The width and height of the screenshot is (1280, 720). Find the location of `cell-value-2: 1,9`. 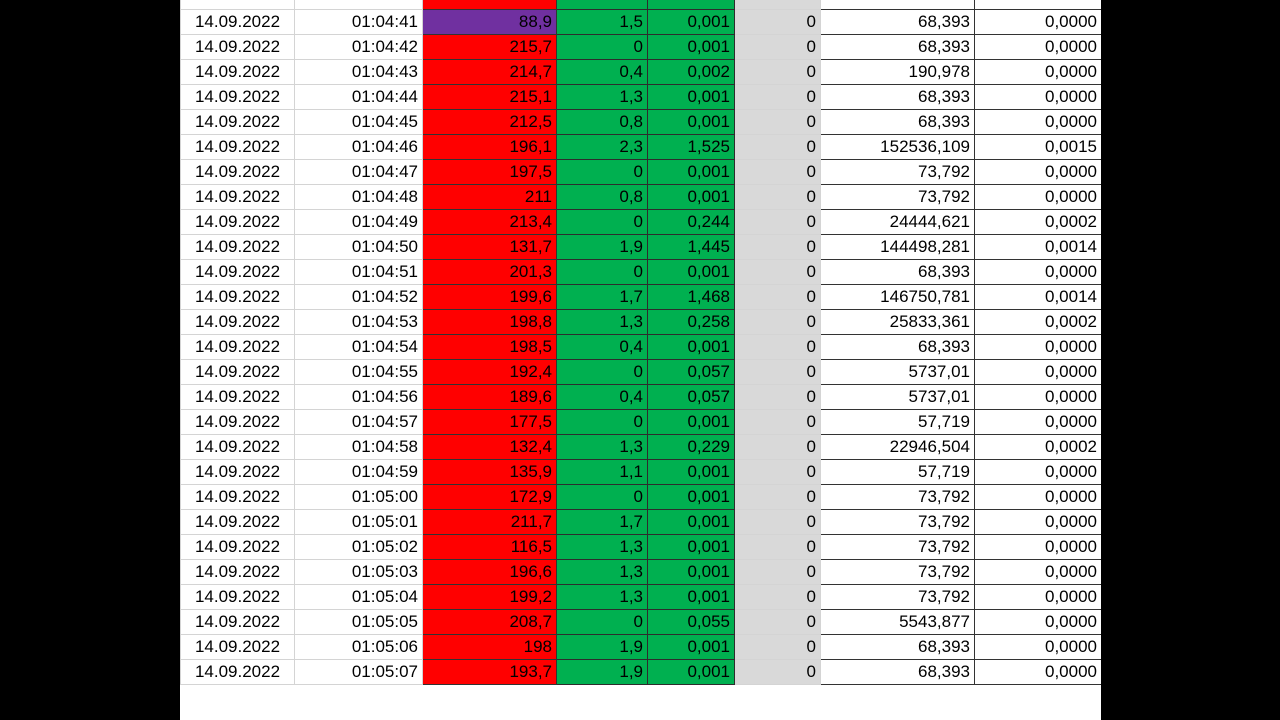

cell-value-2: 1,9 is located at coordinates (602, 246).